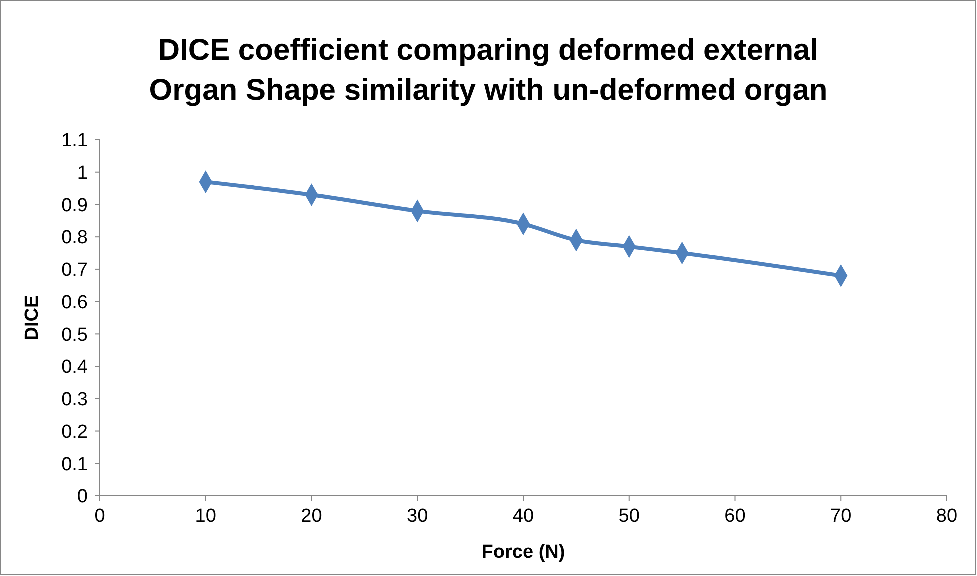 The height and width of the screenshot is (576, 977). What do you see at coordinates (75, 367) in the screenshot?
I see `y-tick-label: 0.4` at bounding box center [75, 367].